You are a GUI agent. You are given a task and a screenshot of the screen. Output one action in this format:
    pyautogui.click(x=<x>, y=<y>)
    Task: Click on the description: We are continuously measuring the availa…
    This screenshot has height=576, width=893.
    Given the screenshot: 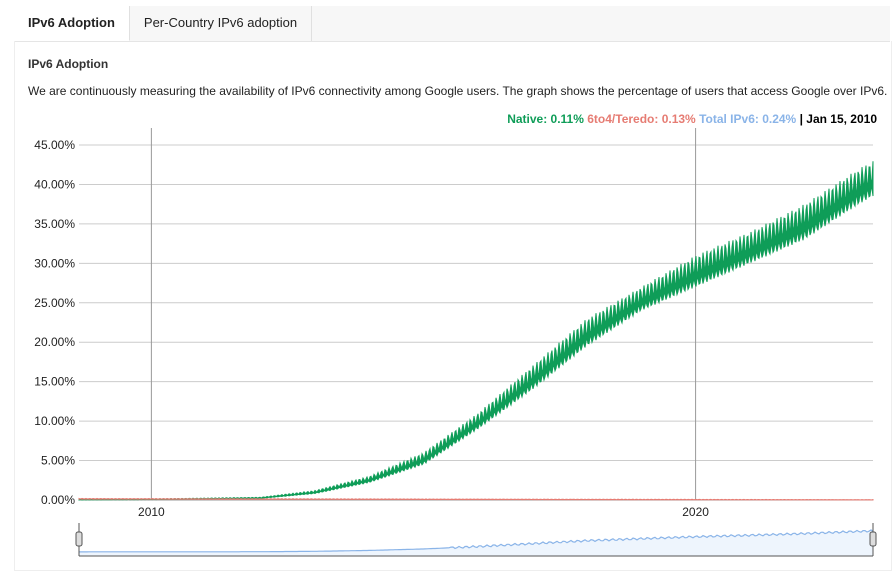 What is the action you would take?
    pyautogui.click(x=458, y=91)
    